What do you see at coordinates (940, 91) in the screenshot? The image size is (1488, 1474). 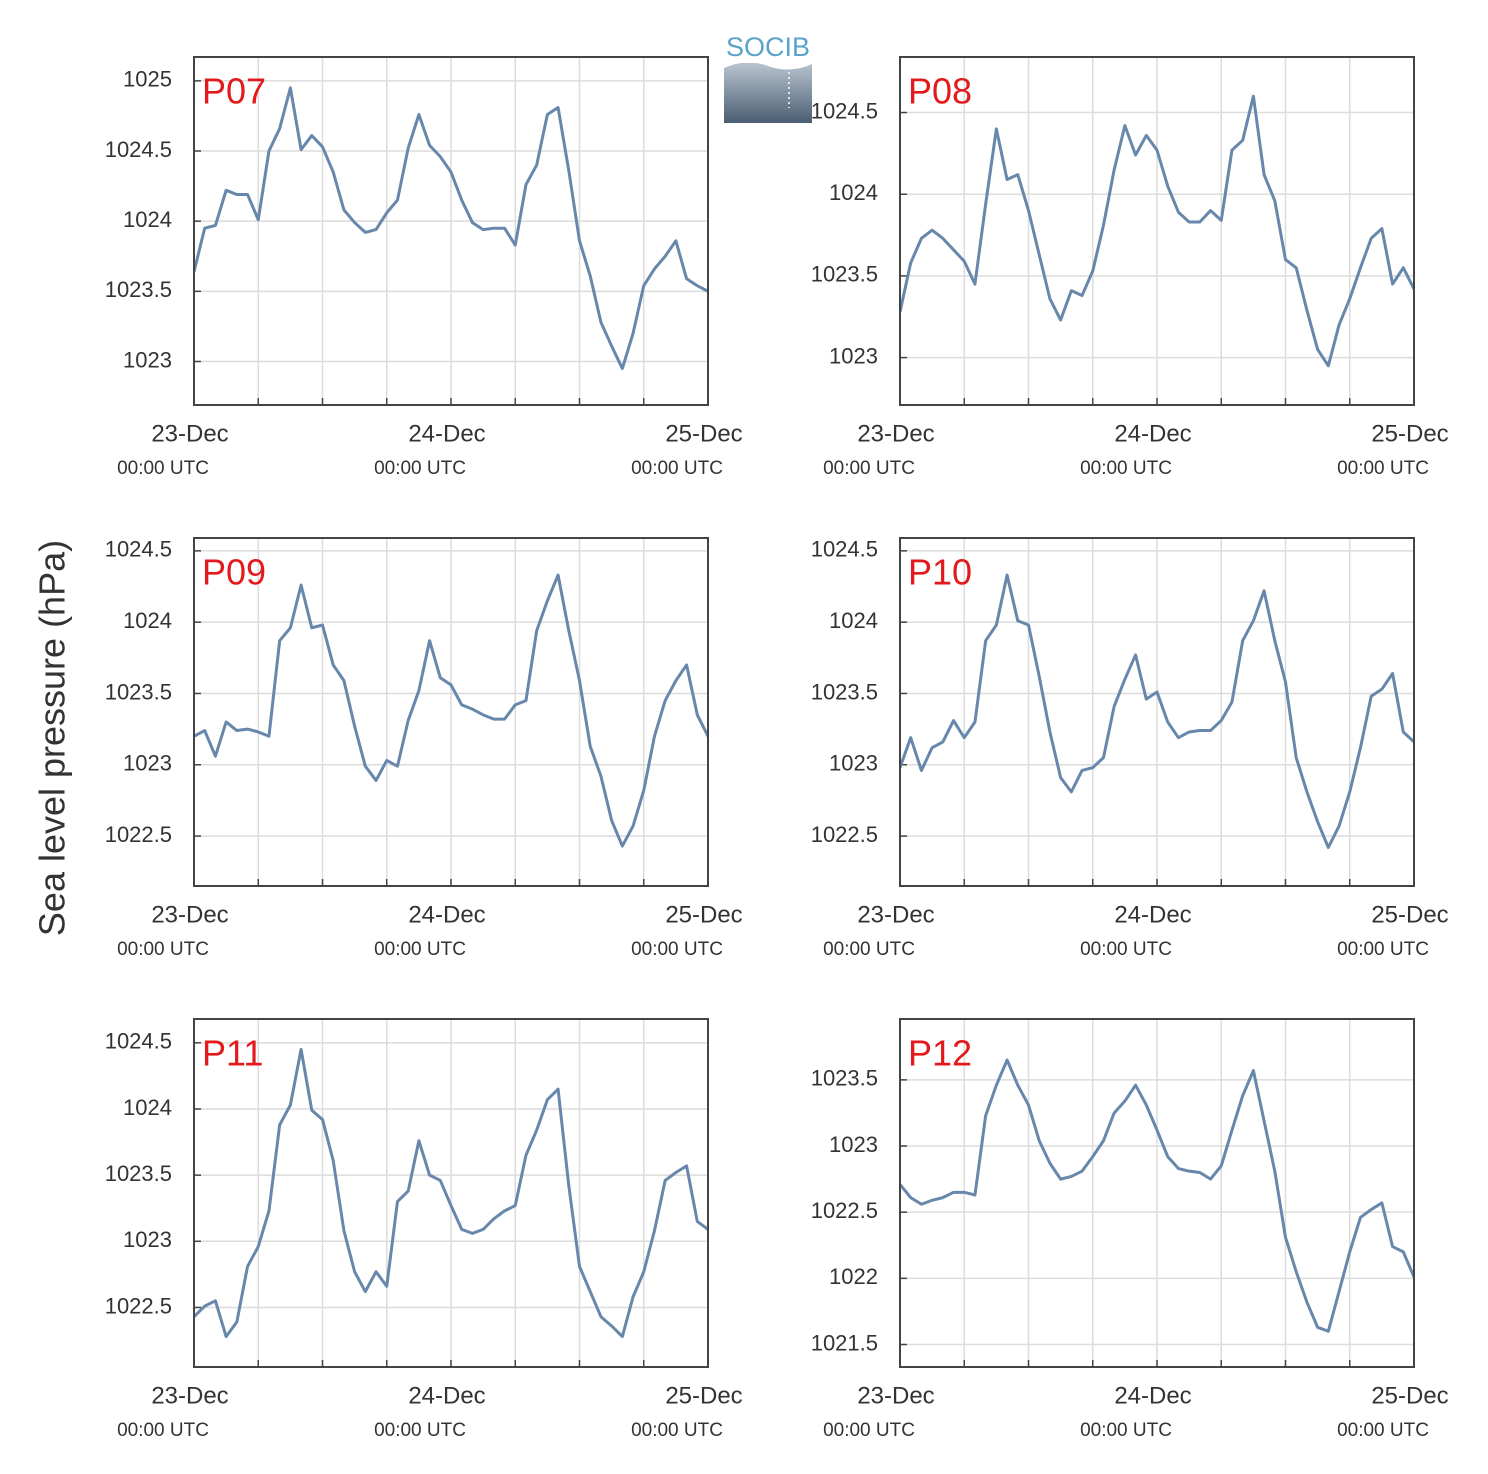 I see `panel-title: P08` at bounding box center [940, 91].